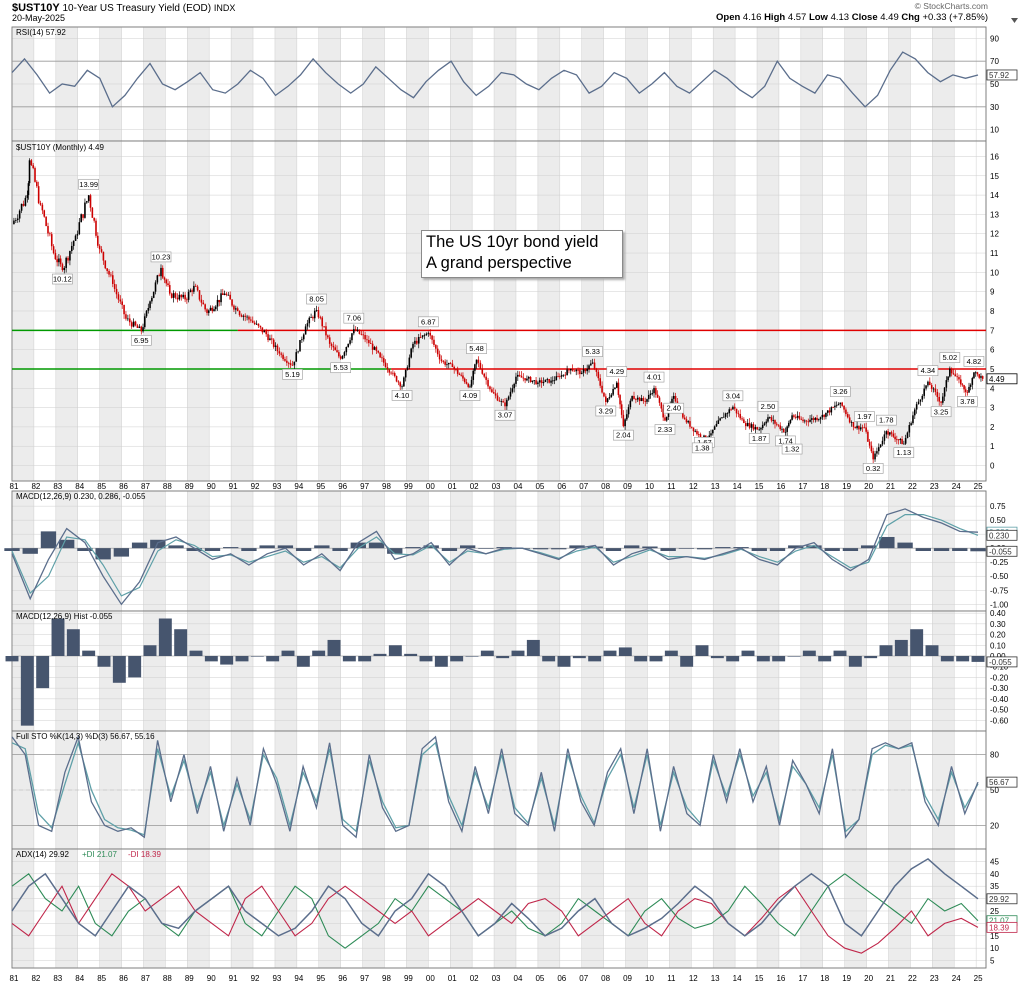 The width and height of the screenshot is (1024, 988). What do you see at coordinates (994, 130) in the screenshot?
I see `y-tick-label: 10` at bounding box center [994, 130].